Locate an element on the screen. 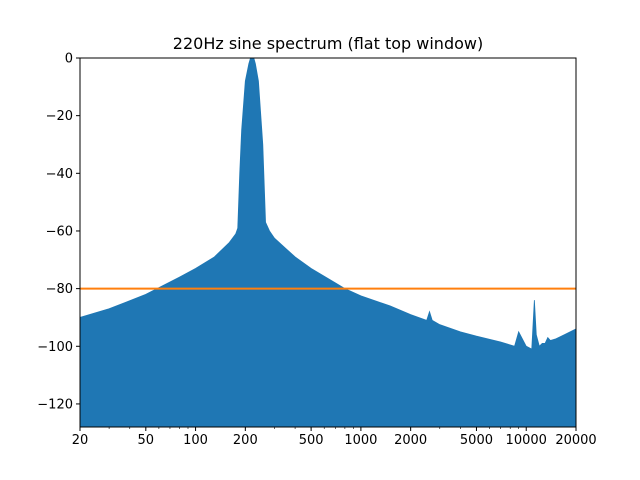 The image size is (640, 480). x-tick-label: 500 is located at coordinates (311, 440).